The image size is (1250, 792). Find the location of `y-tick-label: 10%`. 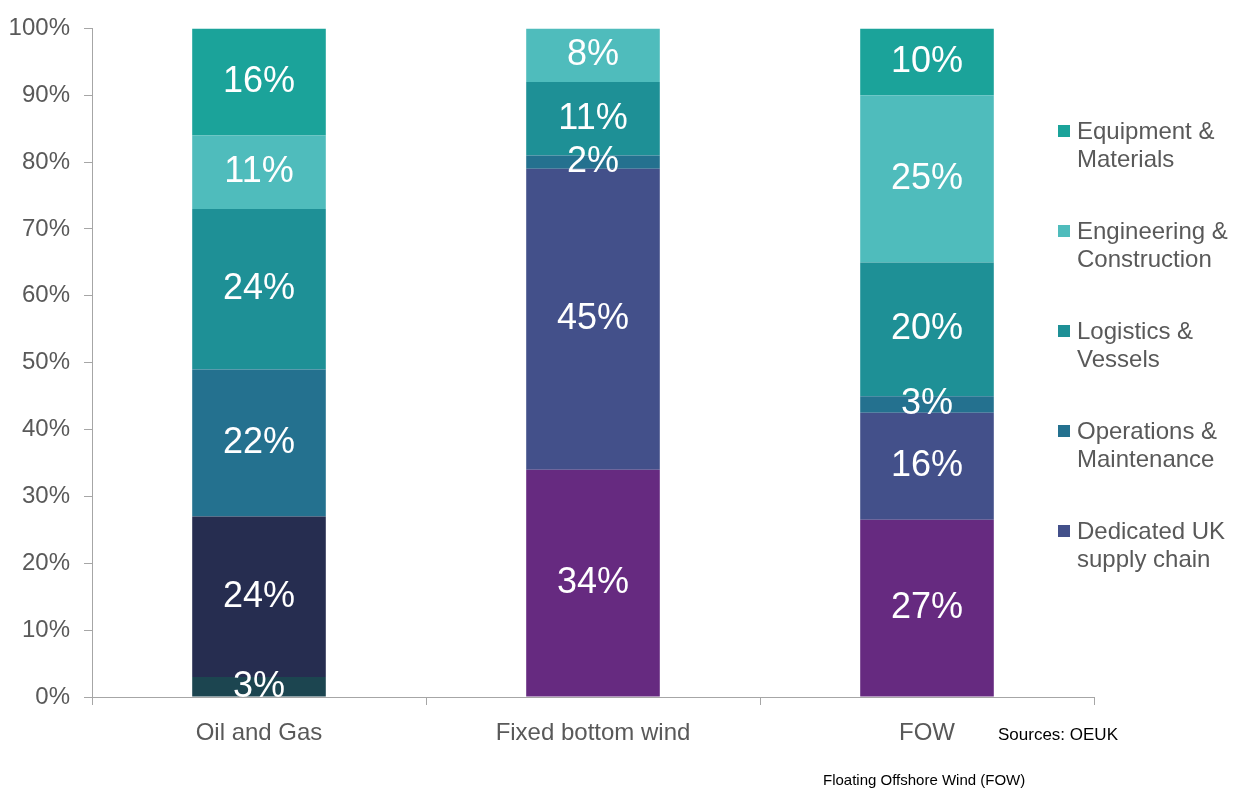

y-tick-label: 10% is located at coordinates (45, 628).